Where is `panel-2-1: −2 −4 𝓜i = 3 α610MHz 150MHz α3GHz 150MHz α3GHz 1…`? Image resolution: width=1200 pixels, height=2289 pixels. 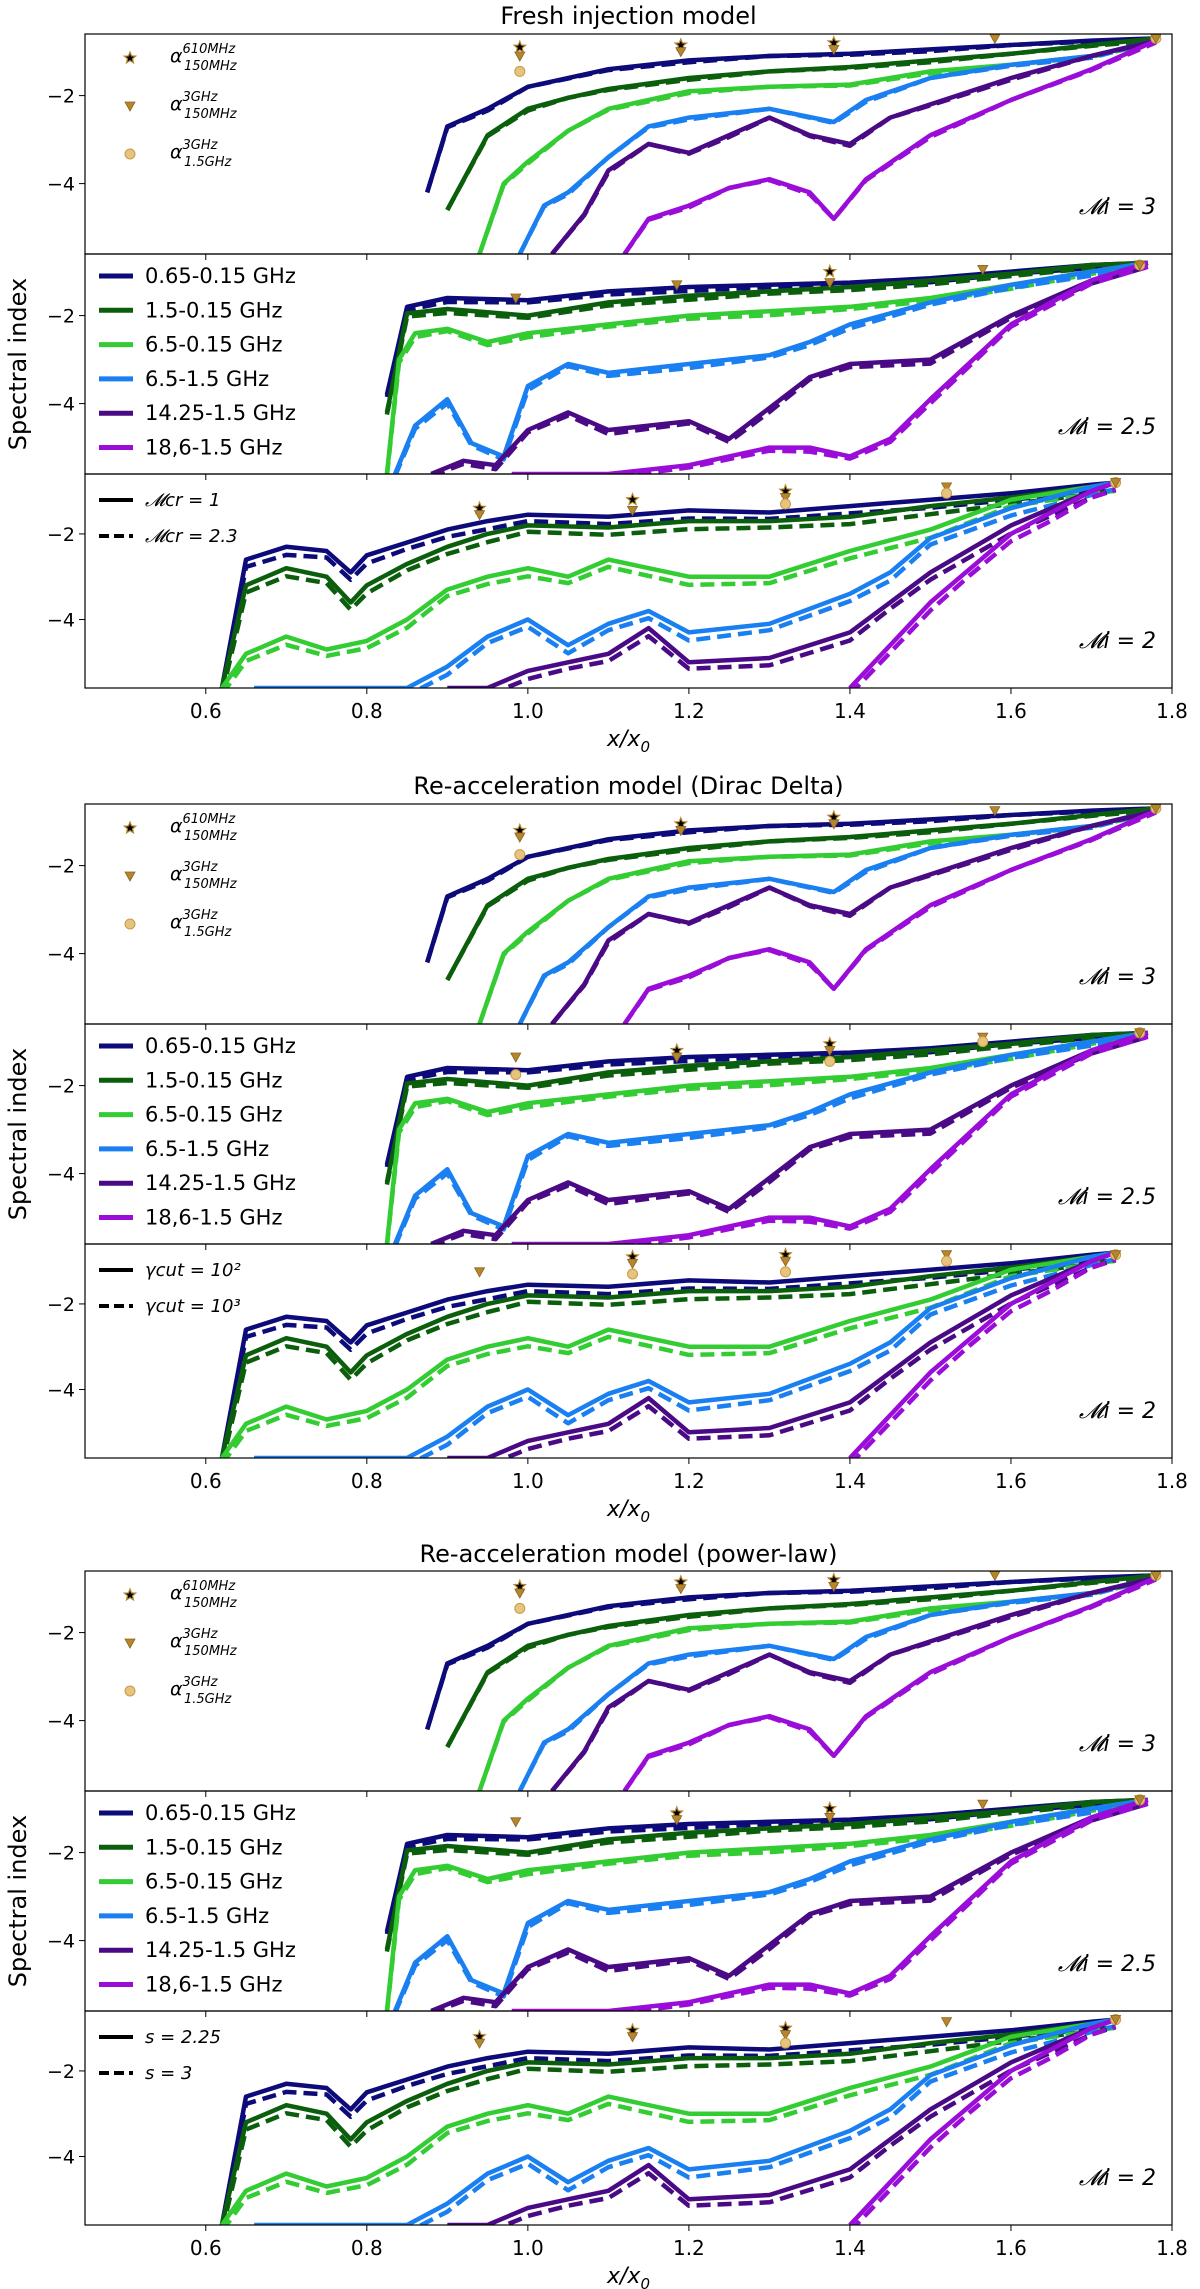
panel-2-1: −2 −4 𝓜i = 3 α610MHz 150MHz α3GHz 150MHz α3GHz 1… is located at coordinates (610, 916).